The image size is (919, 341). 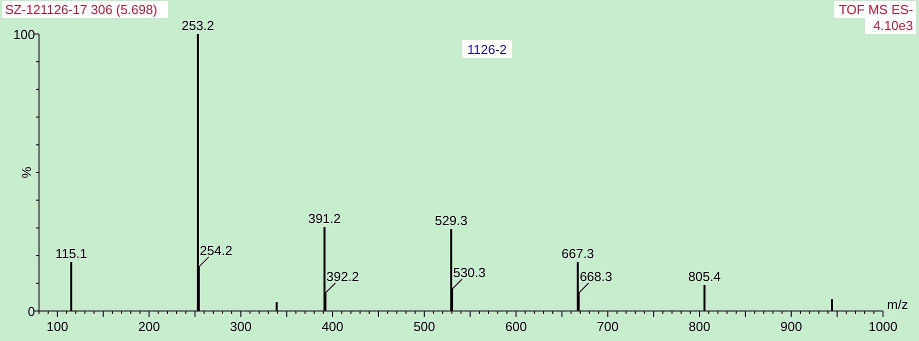 What do you see at coordinates (333, 326) in the screenshot?
I see `x-tick-label: 400` at bounding box center [333, 326].